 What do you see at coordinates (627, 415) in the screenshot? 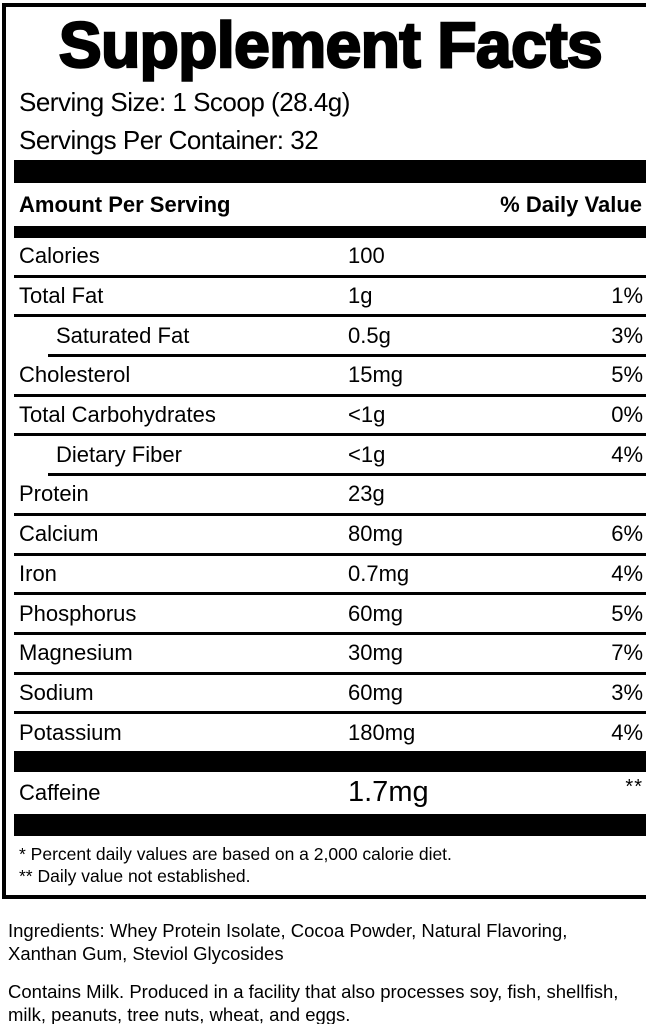
I see `nutrient-daily-value: 0%` at bounding box center [627, 415].